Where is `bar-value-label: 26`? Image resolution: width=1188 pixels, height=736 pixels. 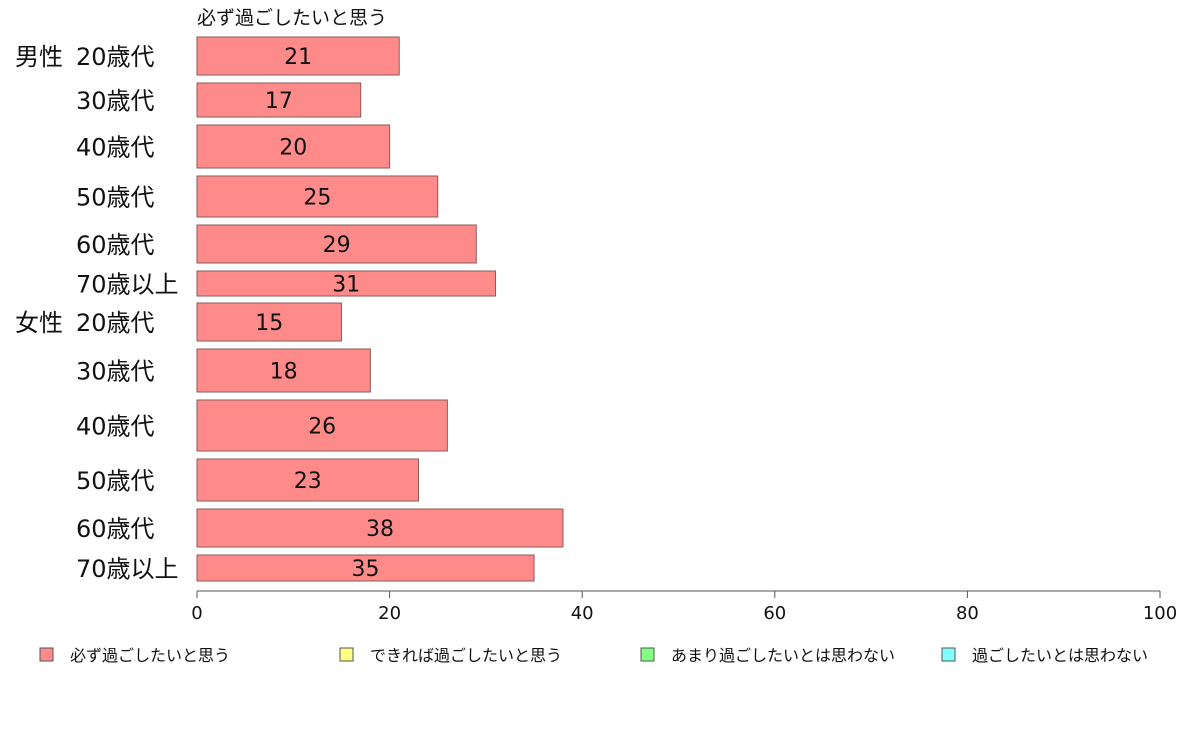
bar-value-label: 26 is located at coordinates (322, 427).